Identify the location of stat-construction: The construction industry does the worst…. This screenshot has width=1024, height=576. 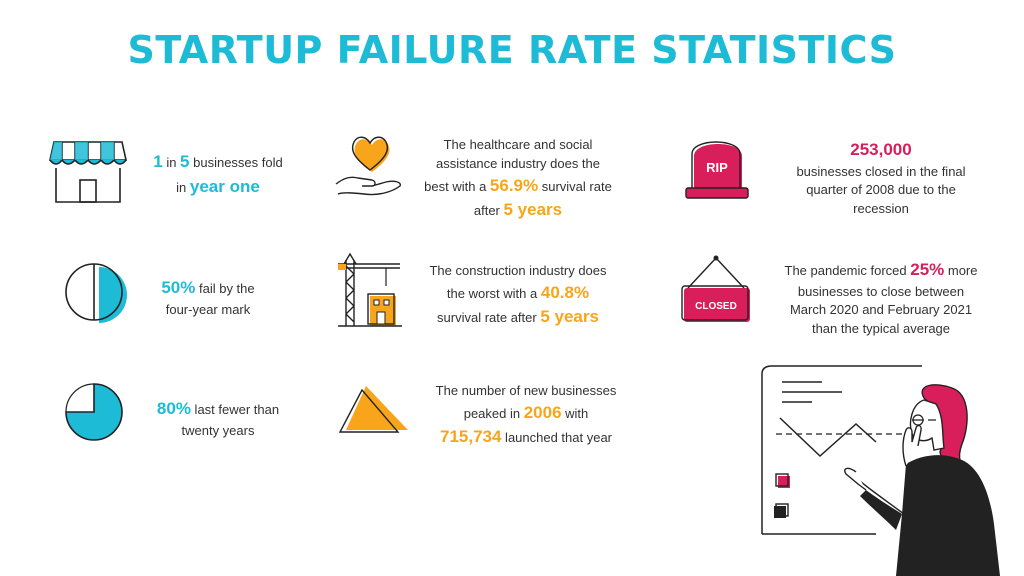
(518, 295).